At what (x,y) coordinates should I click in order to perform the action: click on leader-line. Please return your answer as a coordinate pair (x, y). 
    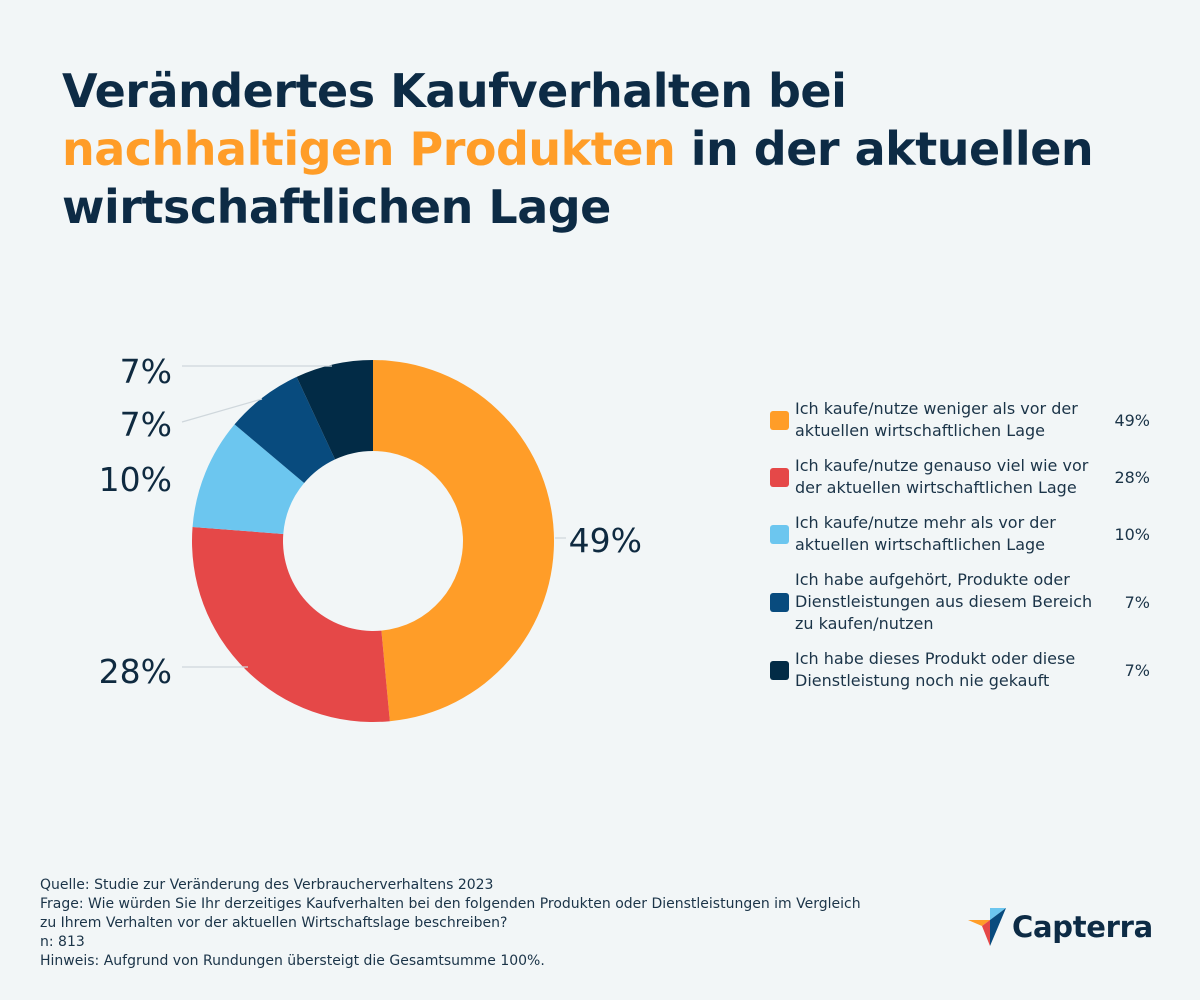
    Looking at the image, I should click on (222, 410).